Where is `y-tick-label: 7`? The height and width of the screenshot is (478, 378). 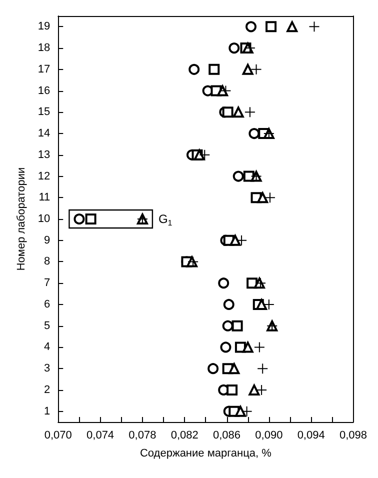
y-tick-label: 7 is located at coordinates (47, 283).